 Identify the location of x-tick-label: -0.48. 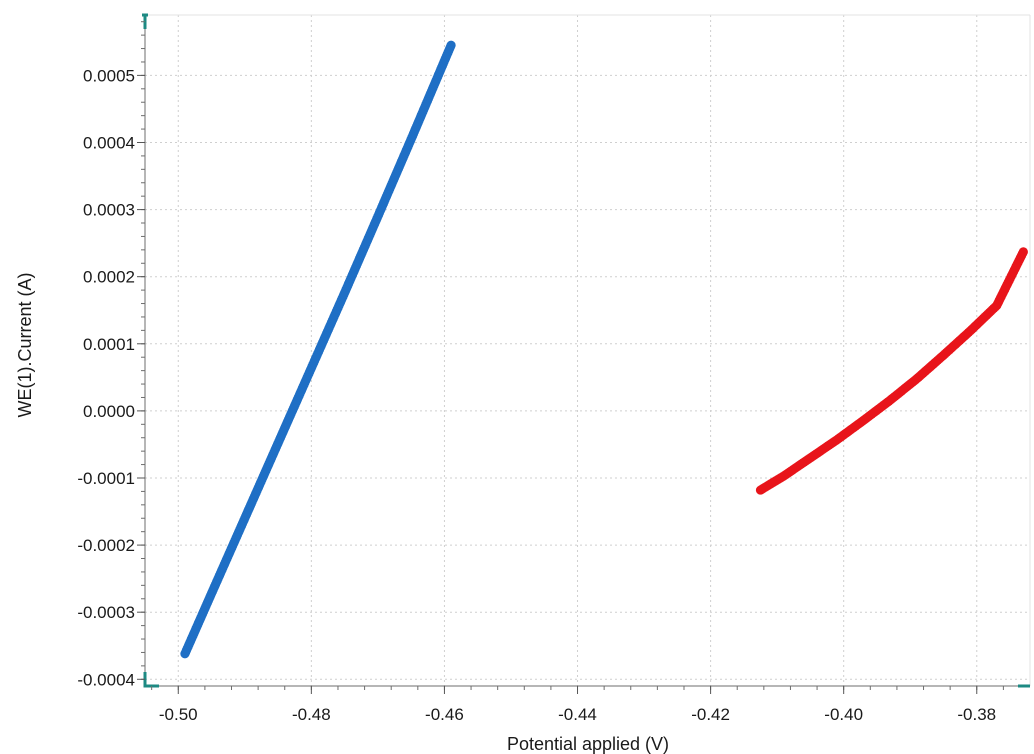
(311, 714).